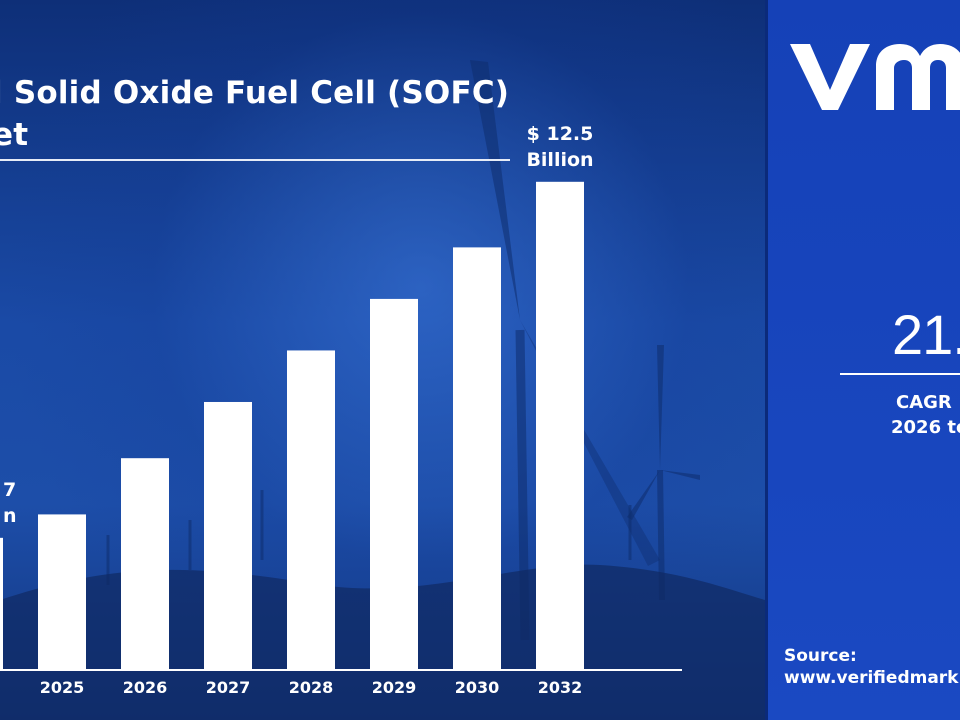 This screenshot has height=720, width=960. I want to click on data-label: $ 12.5, so click(560, 134).